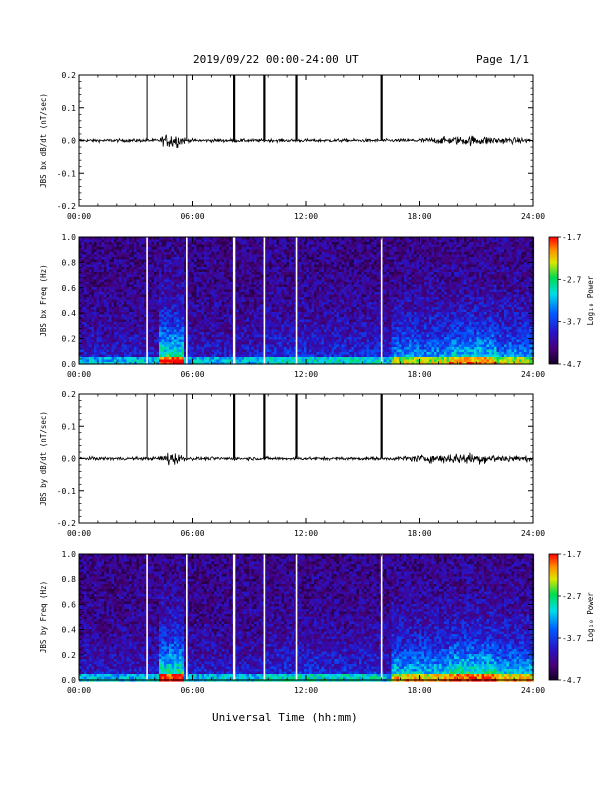 The width and height of the screenshot is (612, 792). Describe the element at coordinates (43, 140) in the screenshot. I see `y-axis-label: JBS bx dB/dt (nT/sec)` at that location.